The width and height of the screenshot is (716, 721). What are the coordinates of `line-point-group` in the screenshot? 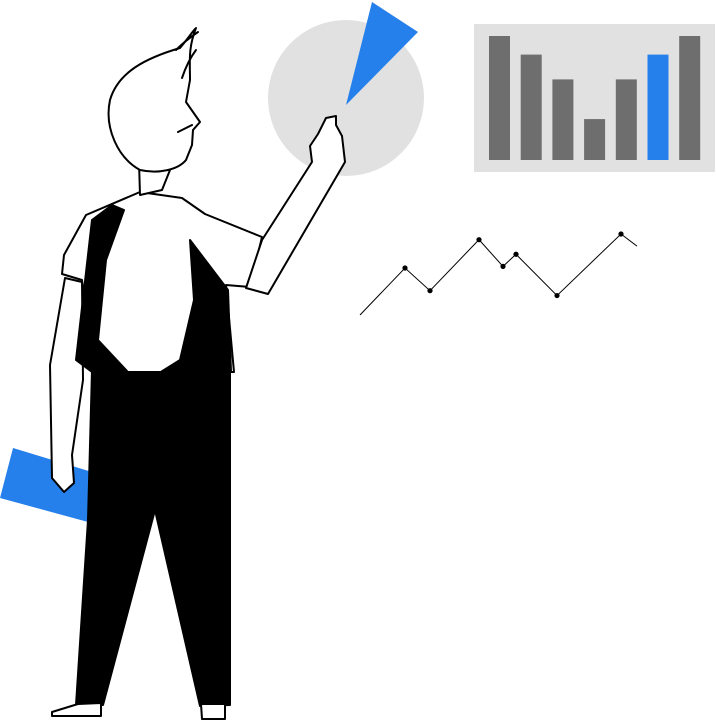 It's located at (513, 265).